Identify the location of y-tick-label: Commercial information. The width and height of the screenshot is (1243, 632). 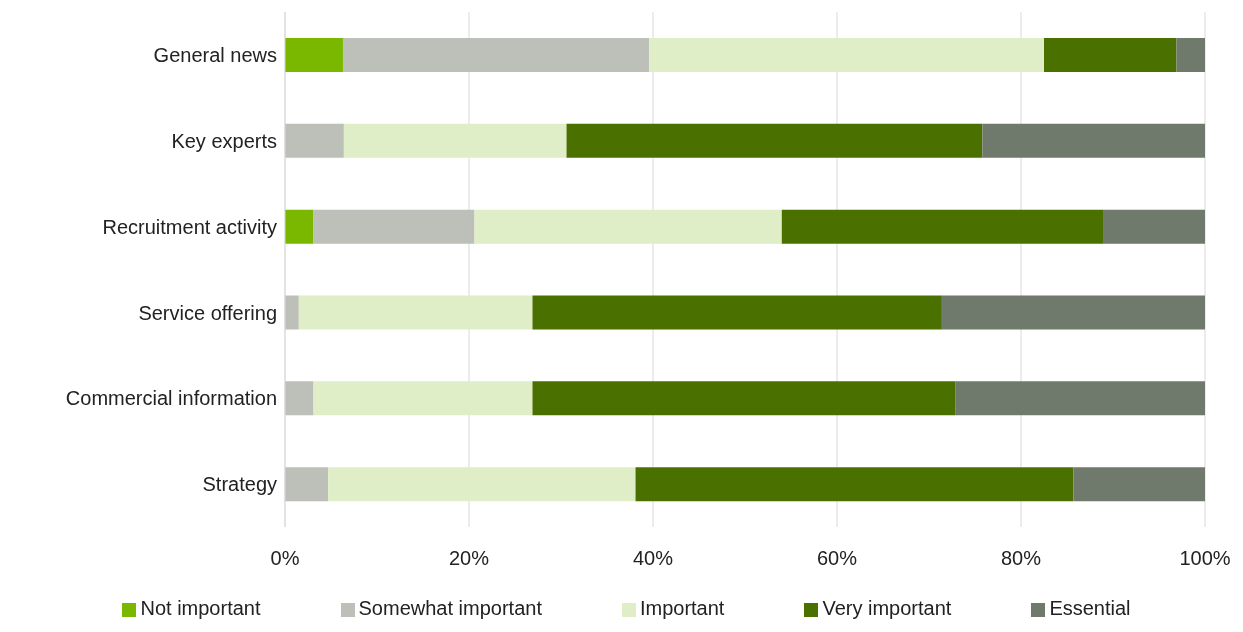
(171, 398).